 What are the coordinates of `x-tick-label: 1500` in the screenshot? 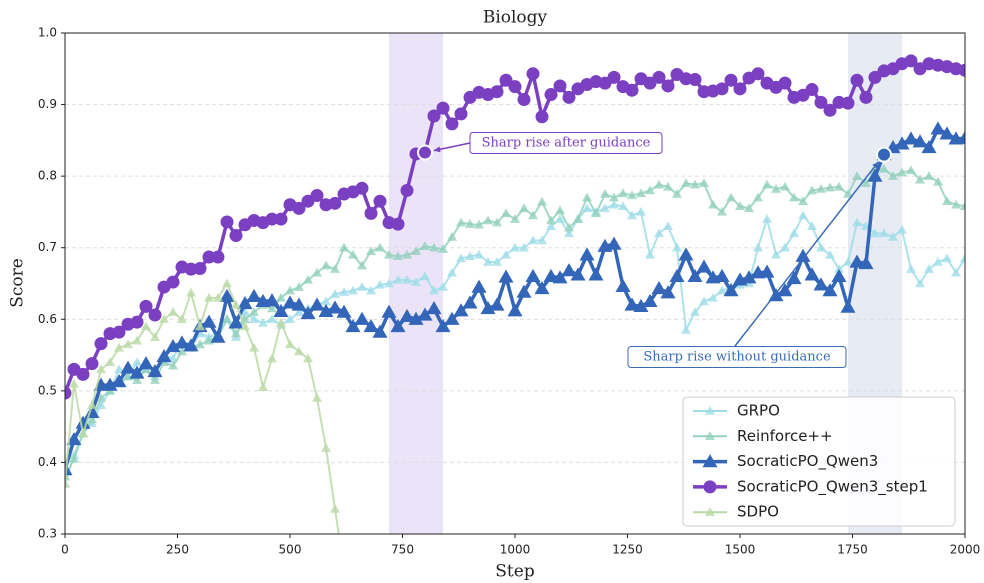 It's located at (740, 550).